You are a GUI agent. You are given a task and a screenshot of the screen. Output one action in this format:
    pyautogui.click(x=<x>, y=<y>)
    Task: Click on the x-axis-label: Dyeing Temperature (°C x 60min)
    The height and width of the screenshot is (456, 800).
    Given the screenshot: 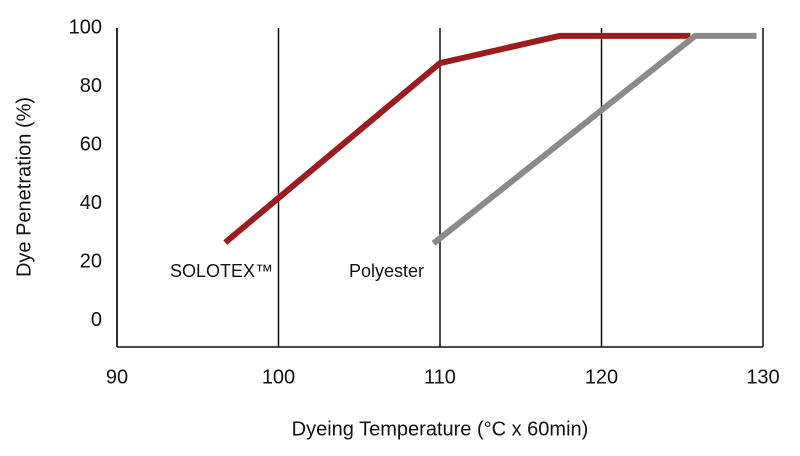 What is the action you would take?
    pyautogui.click(x=440, y=429)
    